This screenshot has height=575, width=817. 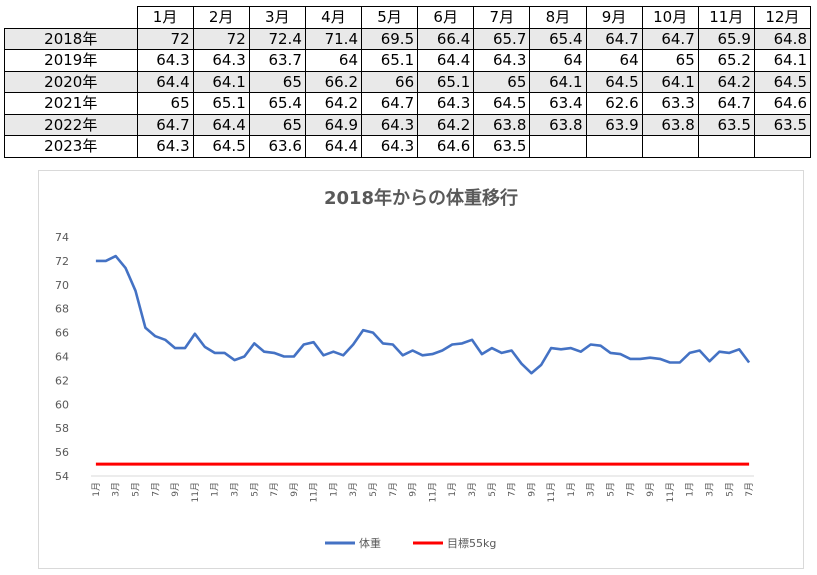 What do you see at coordinates (446, 146) in the screenshot?
I see `value-cell: 64.6` at bounding box center [446, 146].